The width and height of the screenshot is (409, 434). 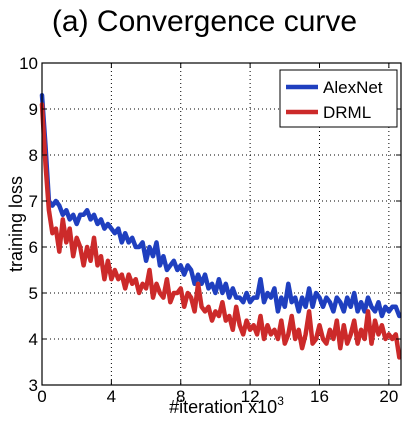 I want to click on y-tick-label: 6, so click(x=33, y=247).